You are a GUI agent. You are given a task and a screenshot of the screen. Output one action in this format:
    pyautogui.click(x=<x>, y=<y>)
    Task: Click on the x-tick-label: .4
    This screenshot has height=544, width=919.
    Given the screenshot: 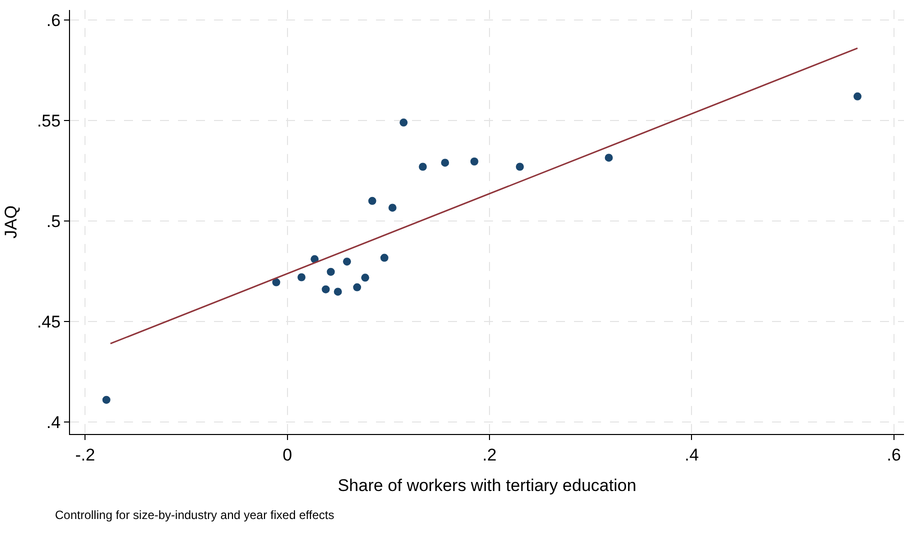 What is the action you would take?
    pyautogui.click(x=691, y=454)
    